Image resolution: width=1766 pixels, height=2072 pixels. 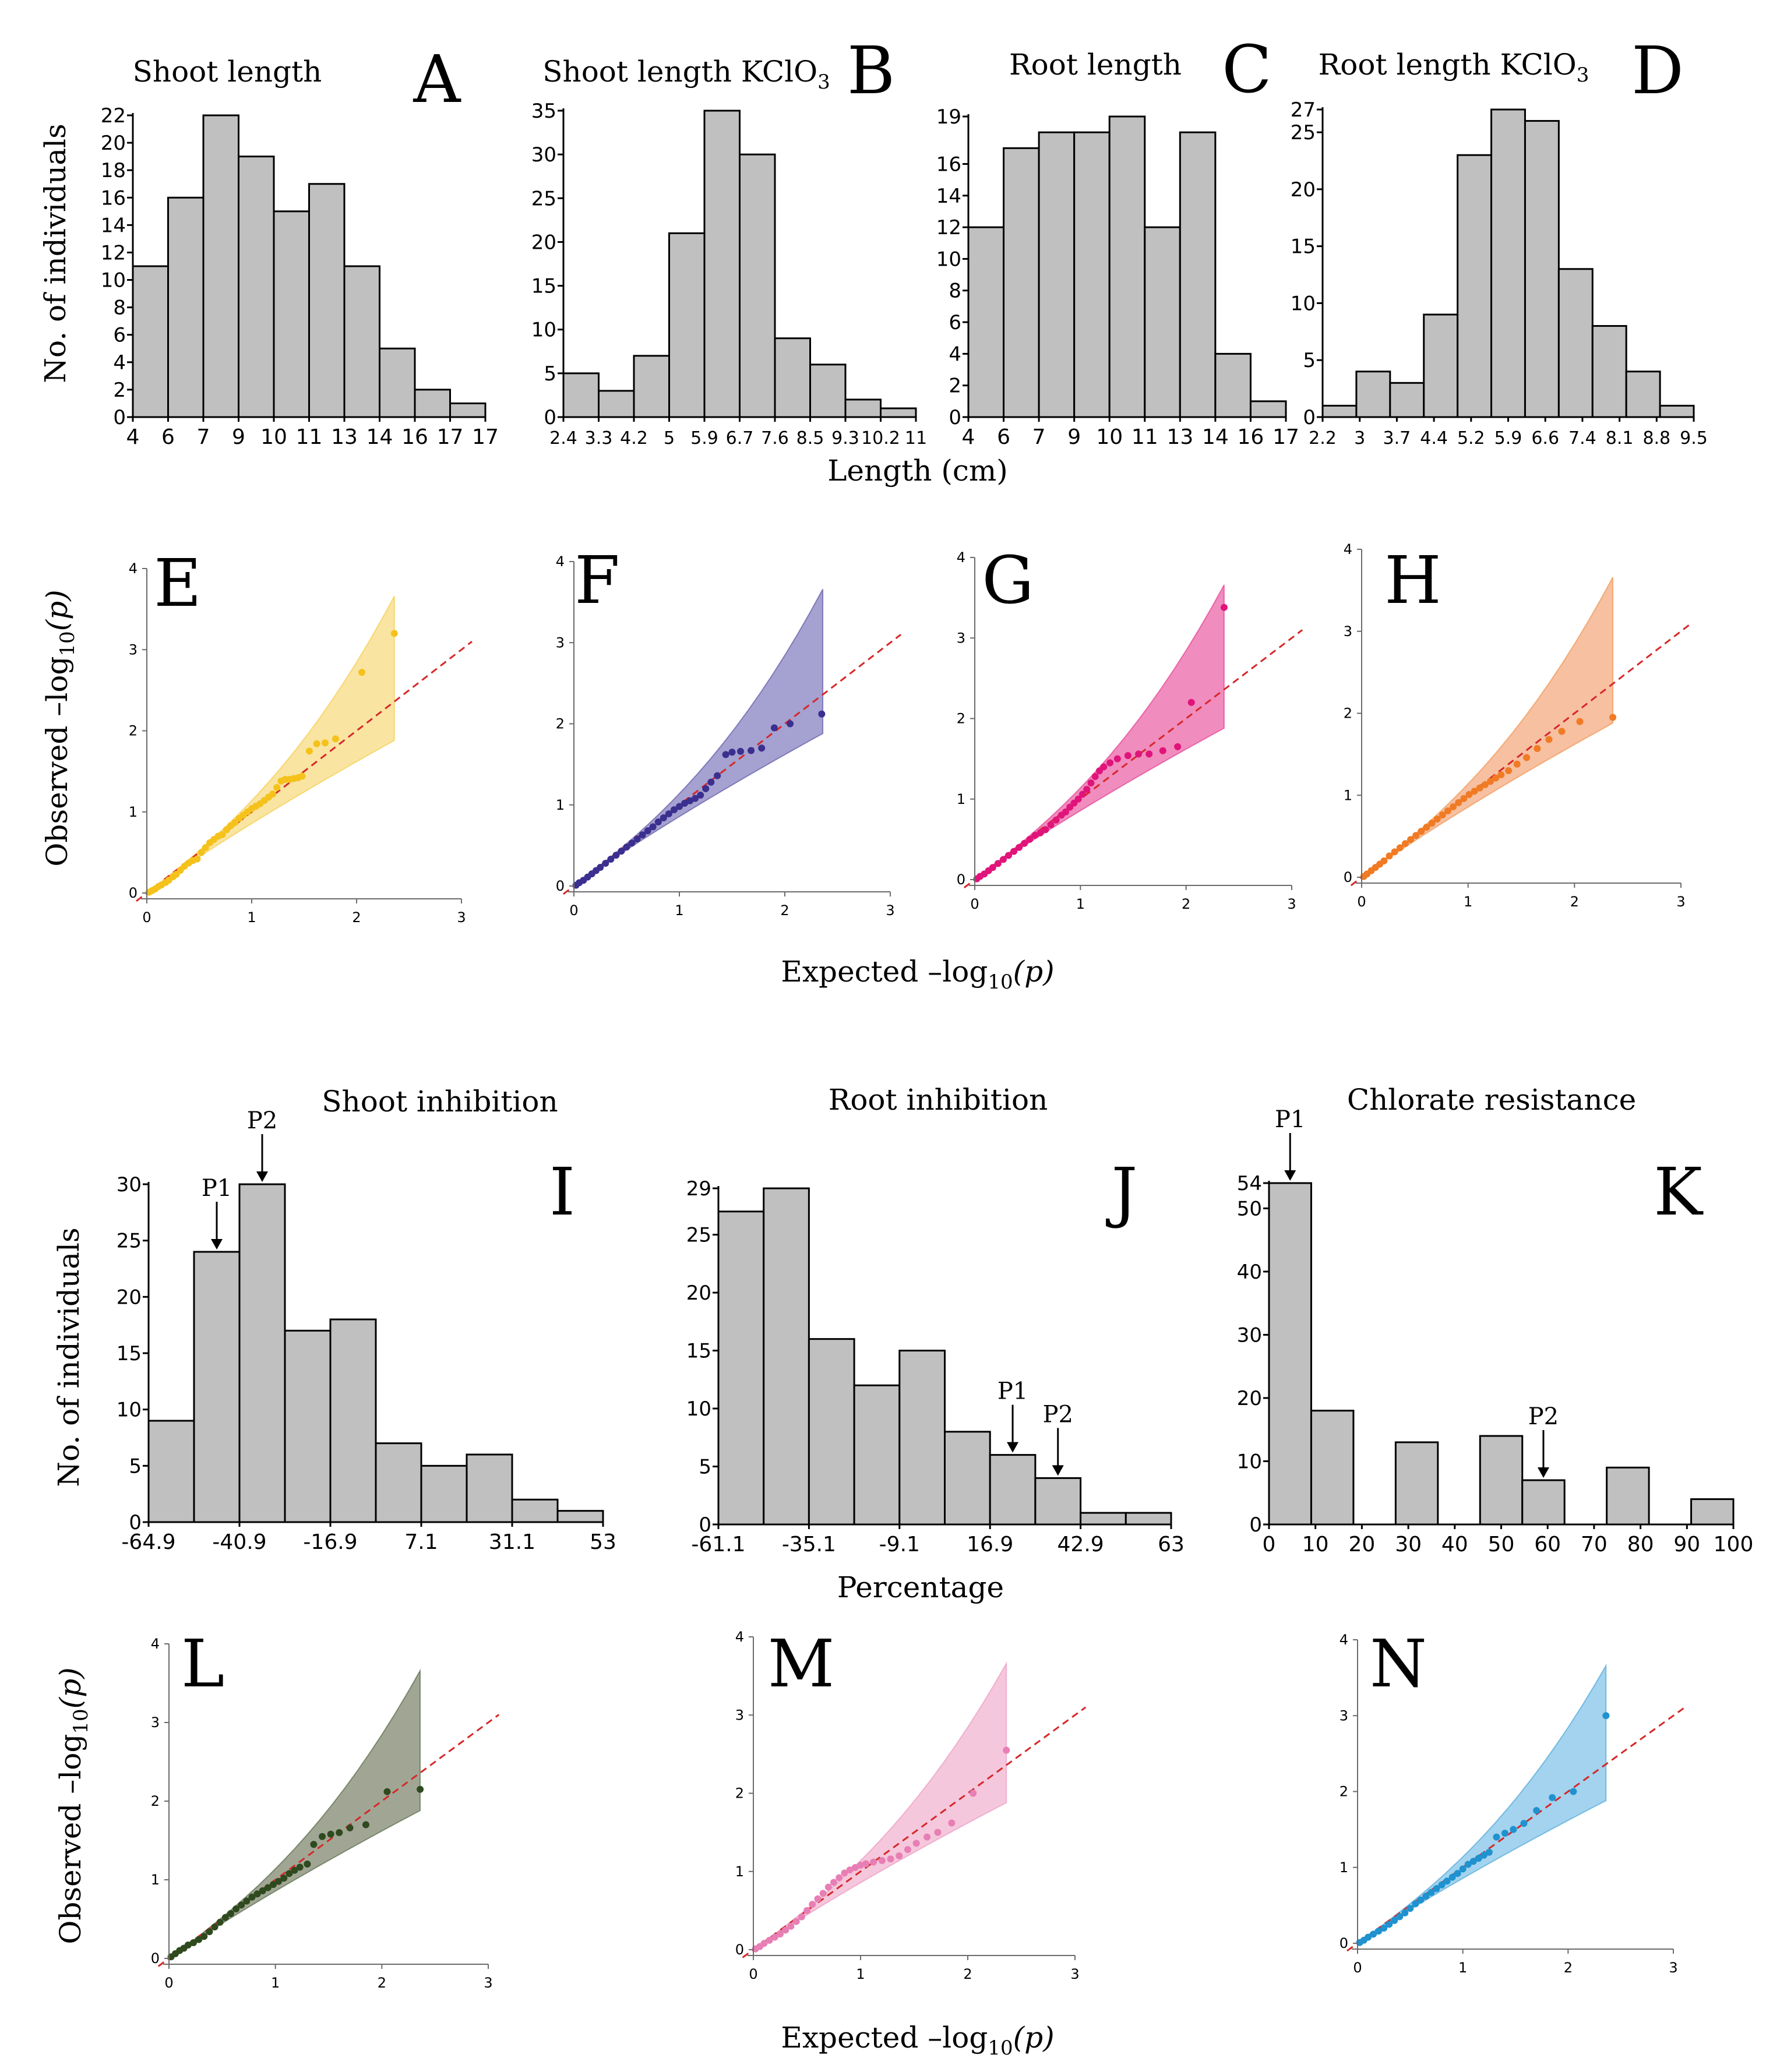 What do you see at coordinates (810, 438) in the screenshot?
I see `x-tick-label: 8.5` at bounding box center [810, 438].